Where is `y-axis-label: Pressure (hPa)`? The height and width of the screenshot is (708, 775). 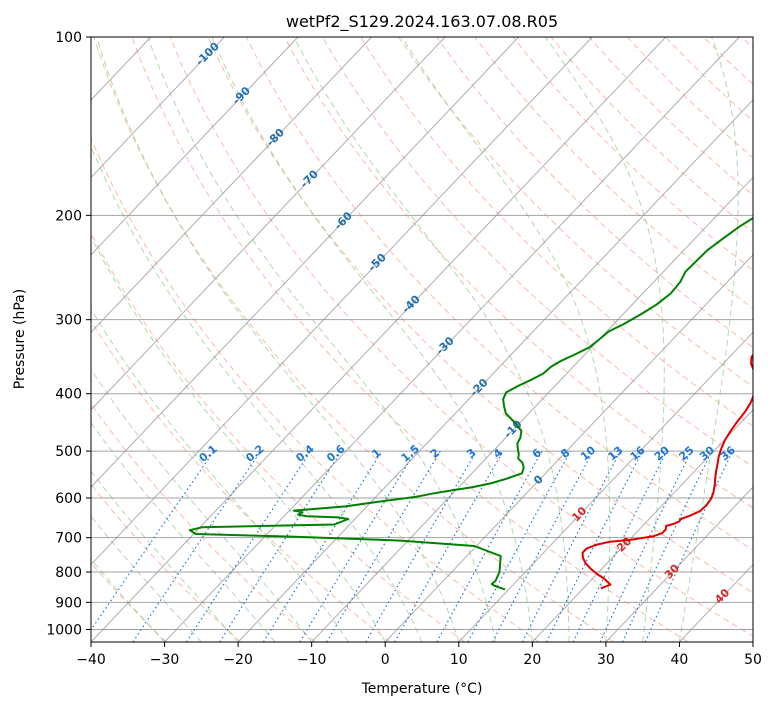 y-axis-label: Pressure (hPa) is located at coordinates (20, 339).